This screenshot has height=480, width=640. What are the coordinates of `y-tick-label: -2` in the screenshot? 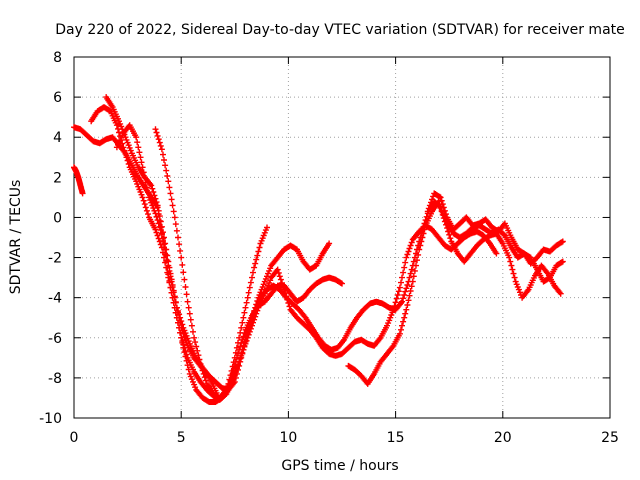 It's located at (55, 259).